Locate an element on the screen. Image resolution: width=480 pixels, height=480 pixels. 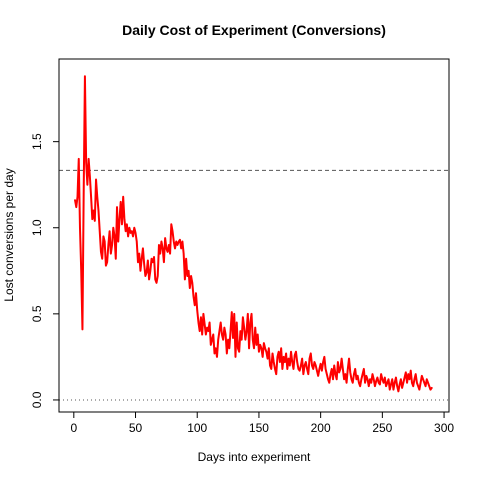
x-tick-label: 50 is located at coordinates (136, 428).